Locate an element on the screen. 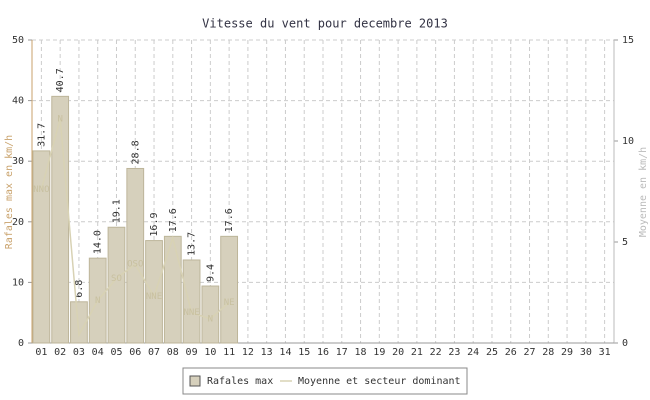 This screenshot has width=650, height=400. y-tick-label: 30 is located at coordinates (18, 161).